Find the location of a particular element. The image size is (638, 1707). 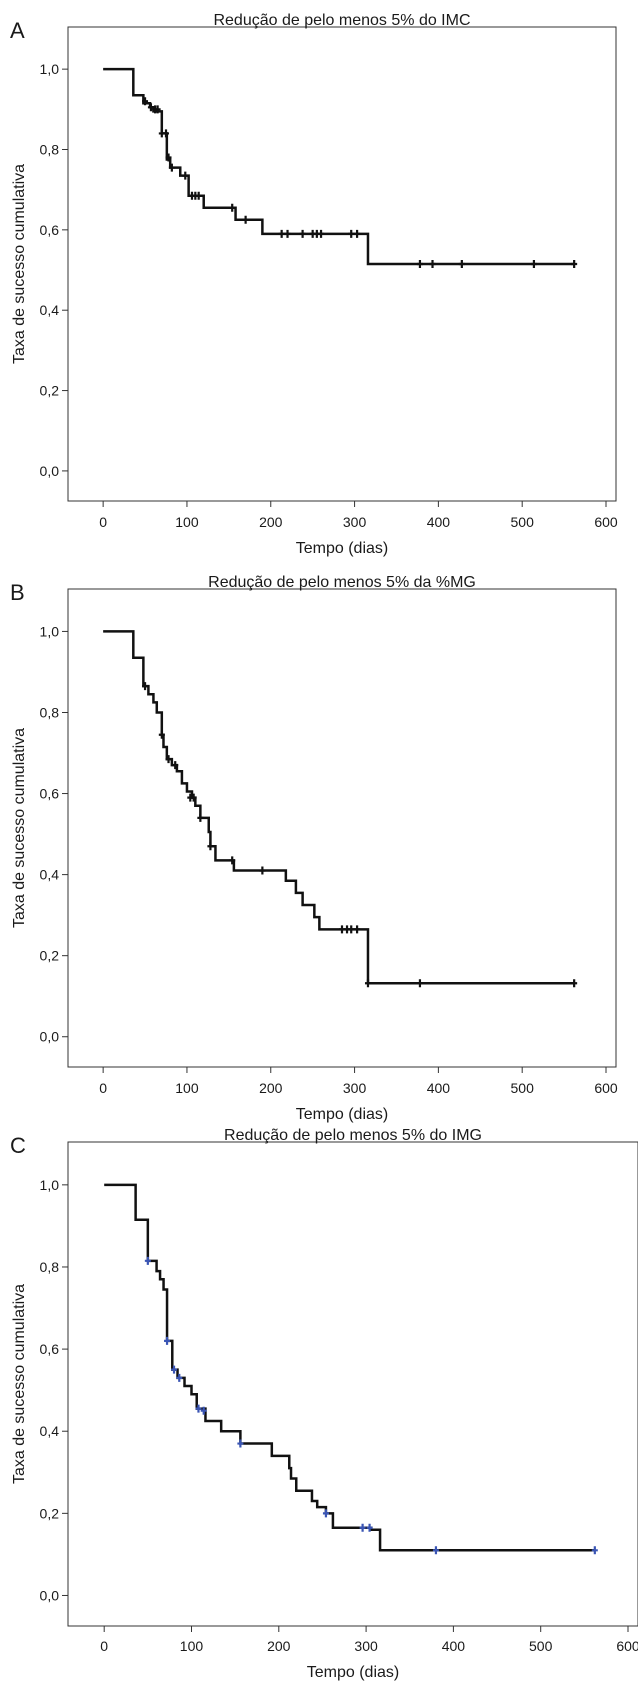

chart-title: Redução de pelo menos 5% do IMG is located at coordinates (353, 1135).